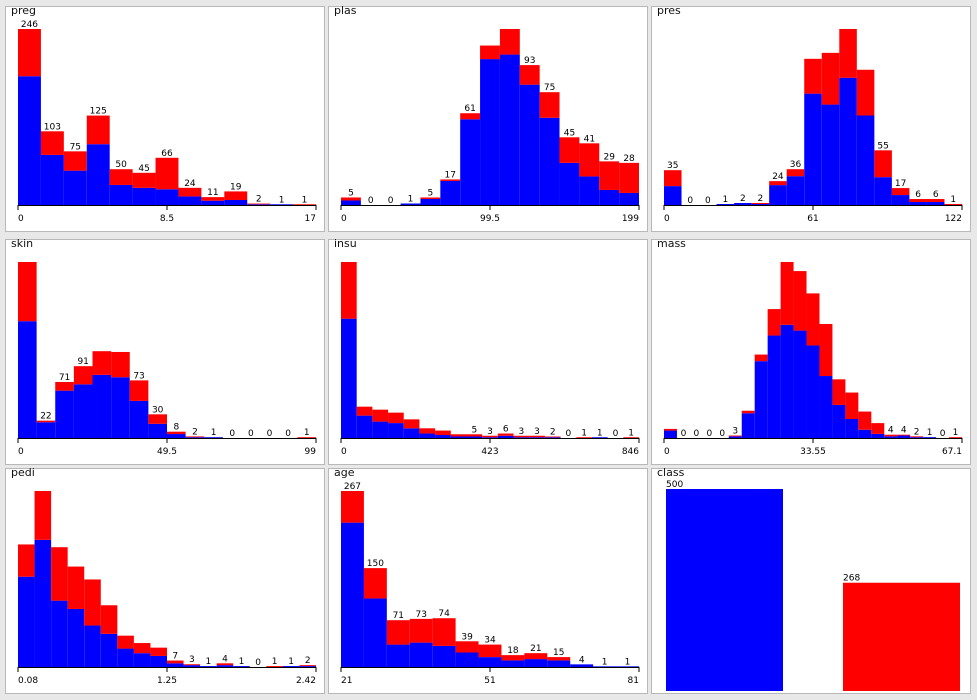 This screenshot has height=700, width=977. Describe the element at coordinates (344, 472) in the screenshot. I see `histogram-title: age` at that location.